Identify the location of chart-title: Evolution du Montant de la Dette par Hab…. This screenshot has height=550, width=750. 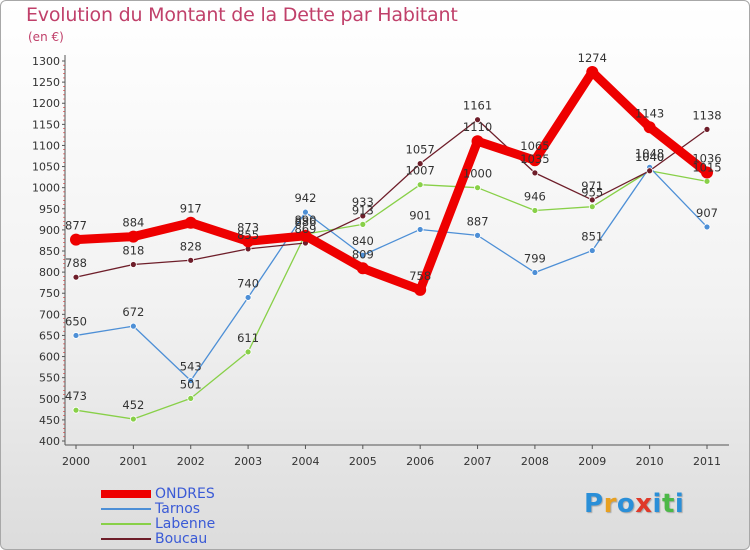
(242, 15).